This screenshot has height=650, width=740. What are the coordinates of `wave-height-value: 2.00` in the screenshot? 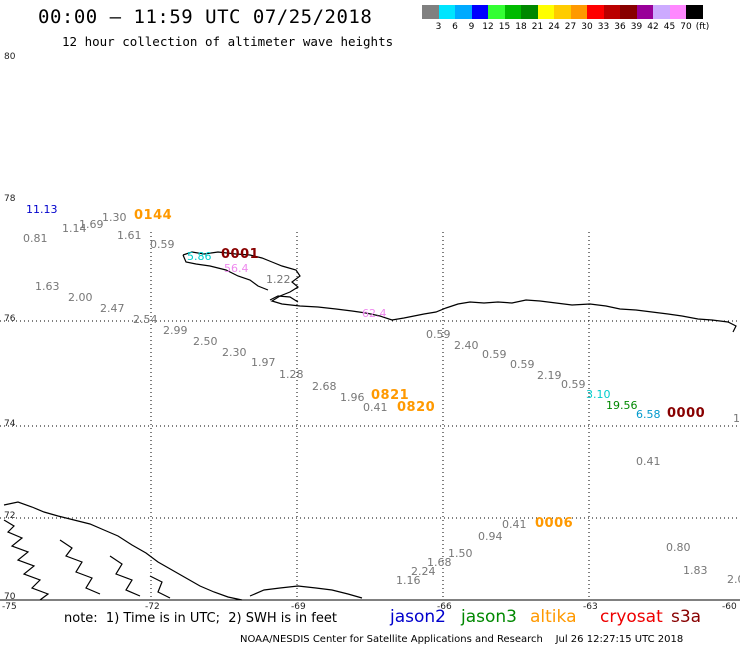 It's located at (80, 297).